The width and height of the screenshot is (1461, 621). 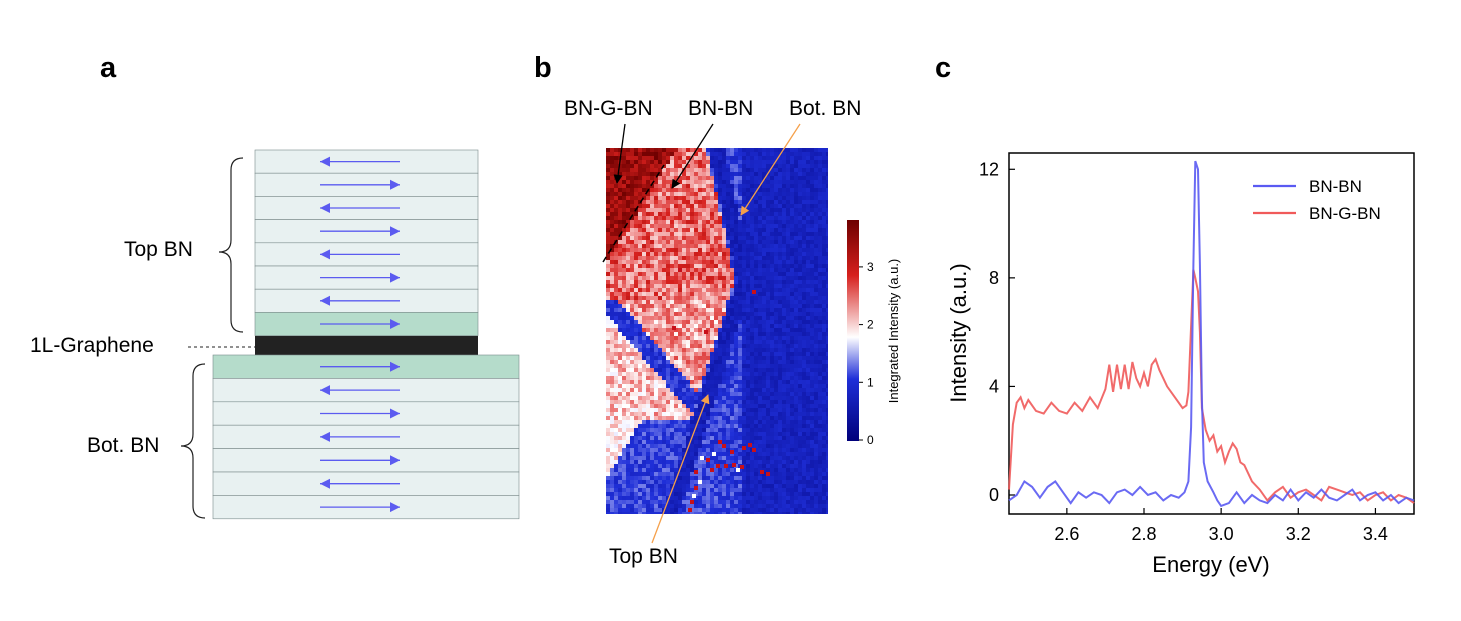 What do you see at coordinates (870, 267) in the screenshot?
I see `colorbar-tick-label: 3` at bounding box center [870, 267].